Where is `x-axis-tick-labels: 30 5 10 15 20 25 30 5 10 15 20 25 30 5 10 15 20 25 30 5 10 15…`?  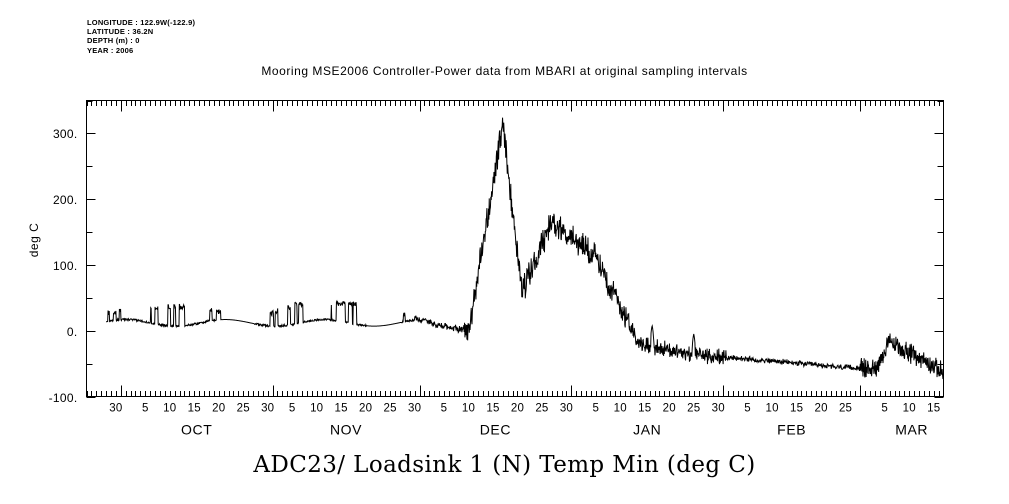 x-axis-tick-labels: 30 5 10 15 20 25 30 5 10 15 20 25 30 5 10 15 20 25 30 5 10 15… is located at coordinates (524, 409).